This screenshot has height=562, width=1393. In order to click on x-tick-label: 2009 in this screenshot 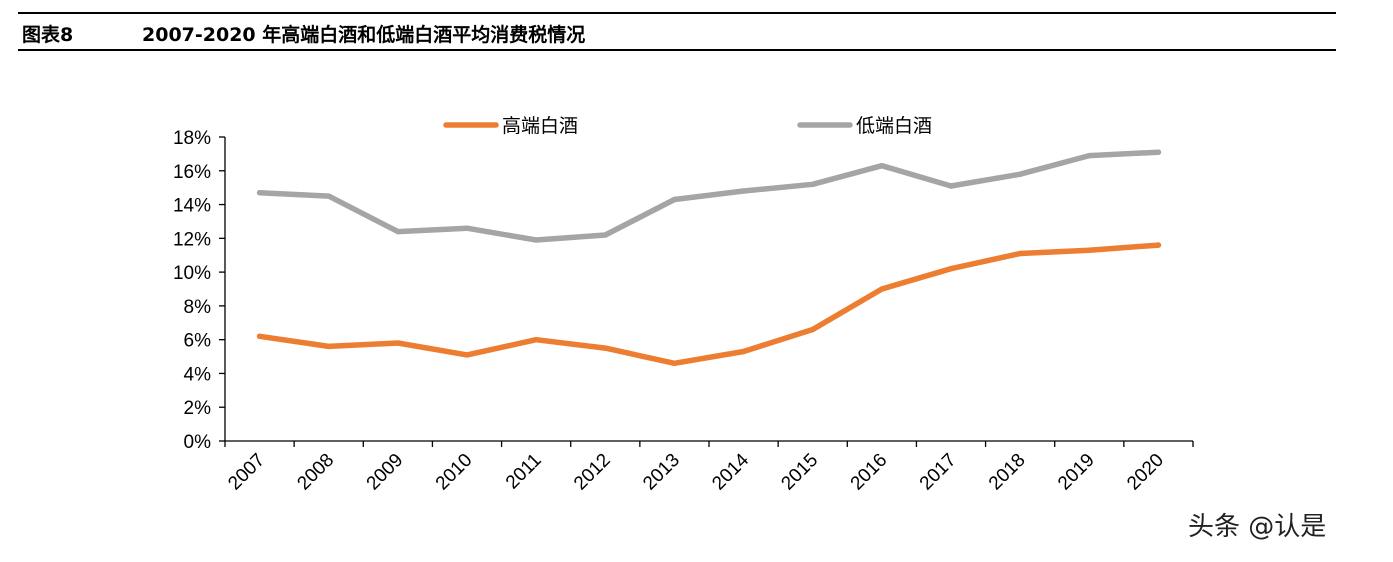, I will do `click(385, 472)`.